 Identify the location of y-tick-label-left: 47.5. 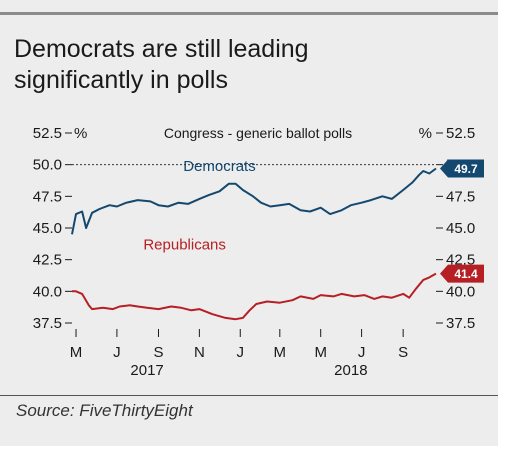
(47, 196).